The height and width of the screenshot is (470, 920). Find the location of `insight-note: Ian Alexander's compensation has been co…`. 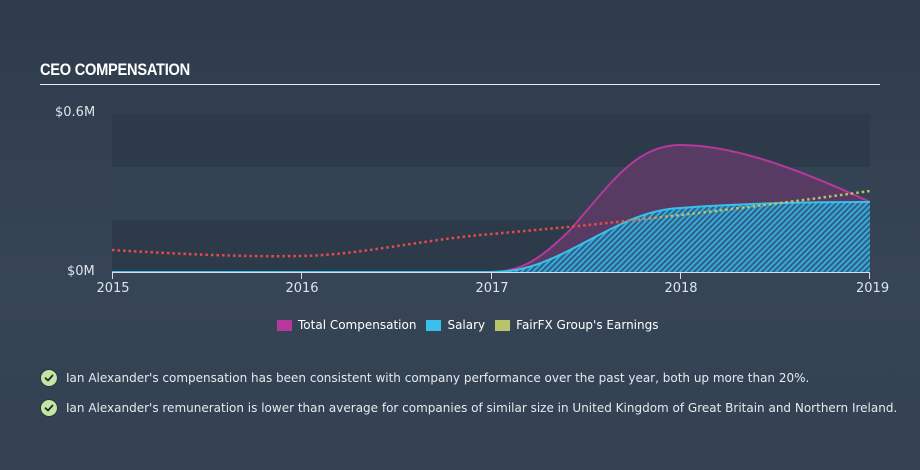

insight-note: Ian Alexander's compensation has been co… is located at coordinates (424, 378).